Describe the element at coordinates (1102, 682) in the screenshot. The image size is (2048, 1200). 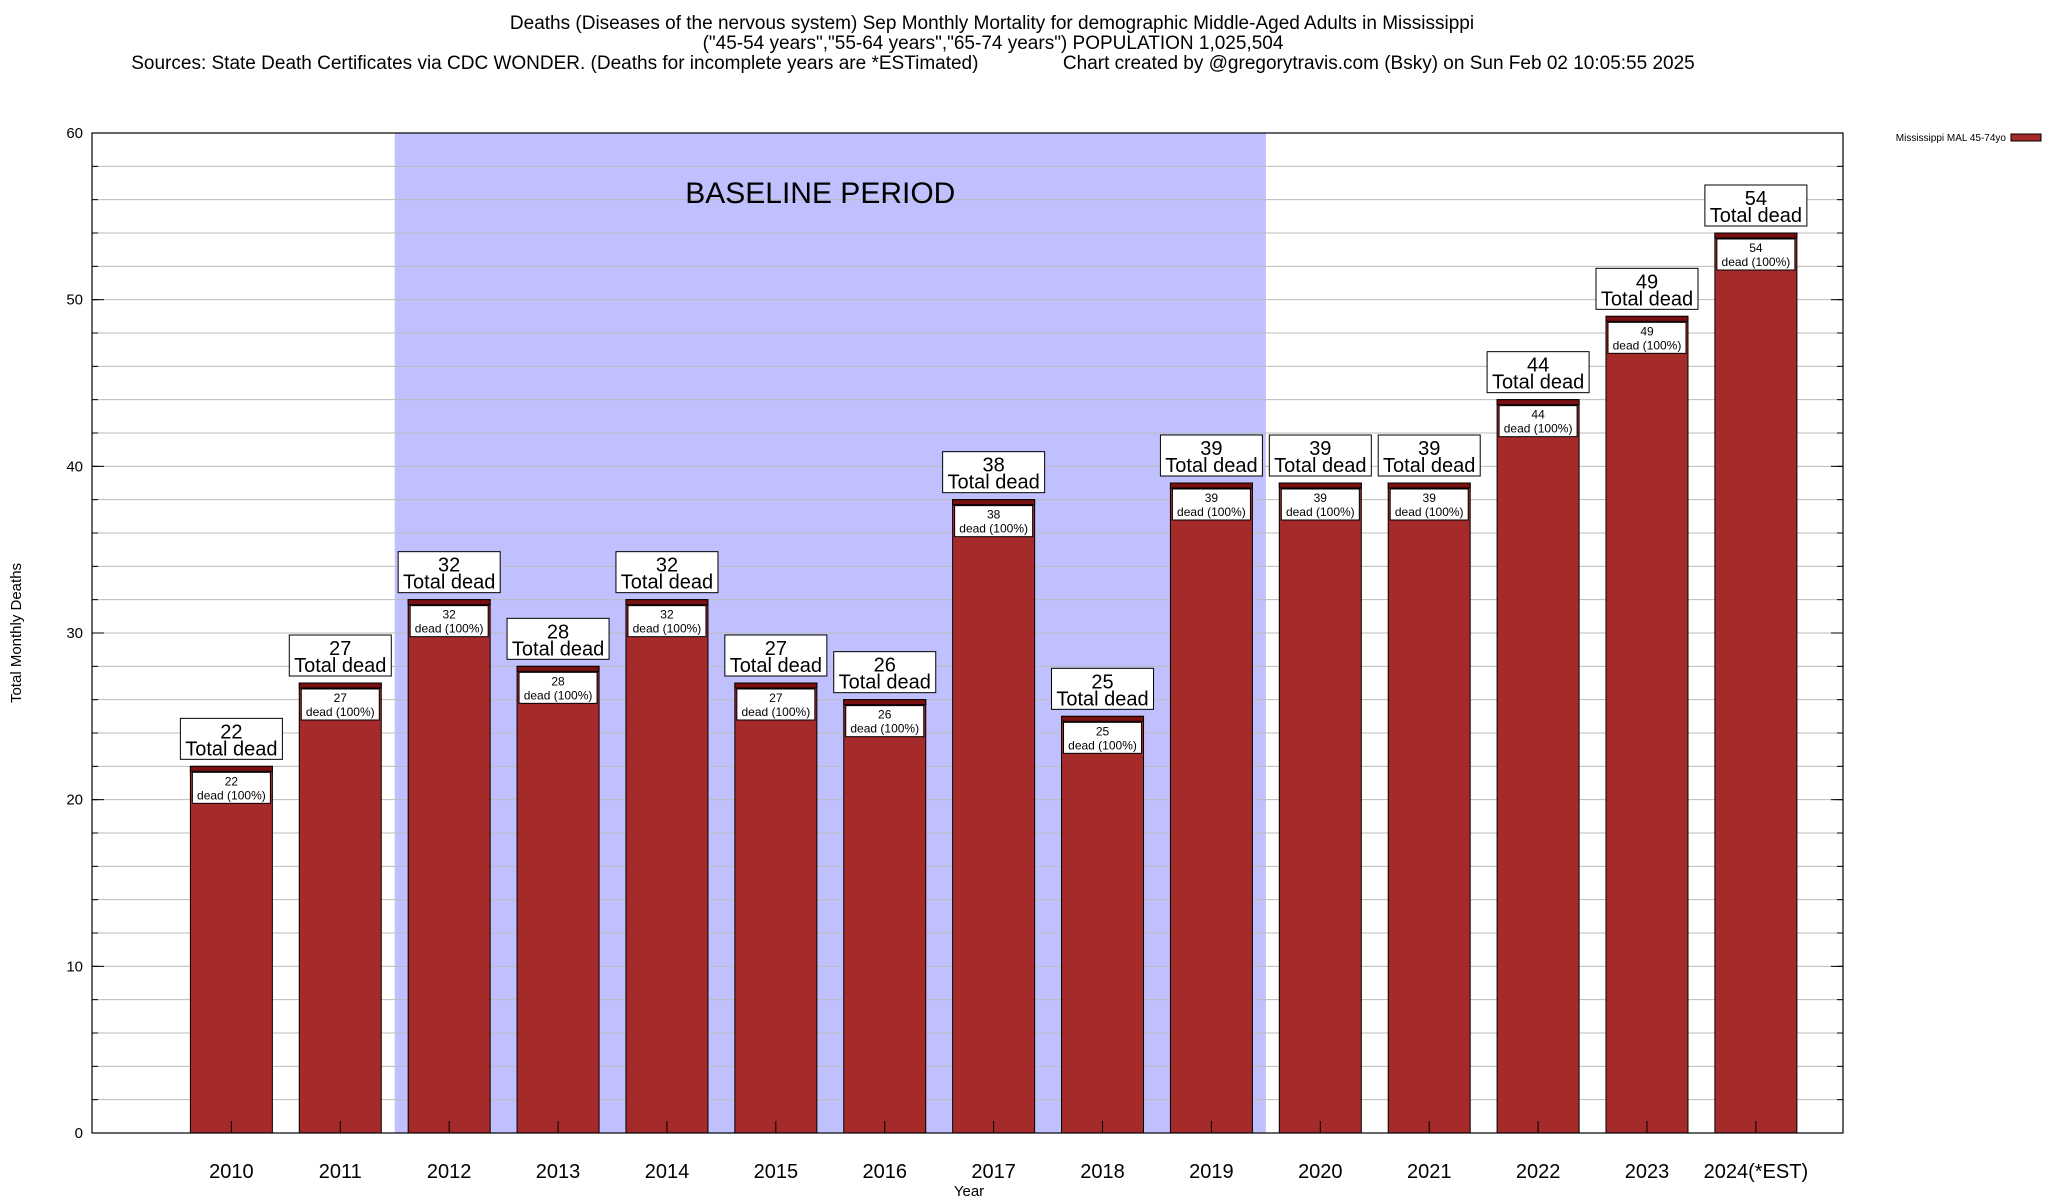
I see `total-value-label: 25` at that location.